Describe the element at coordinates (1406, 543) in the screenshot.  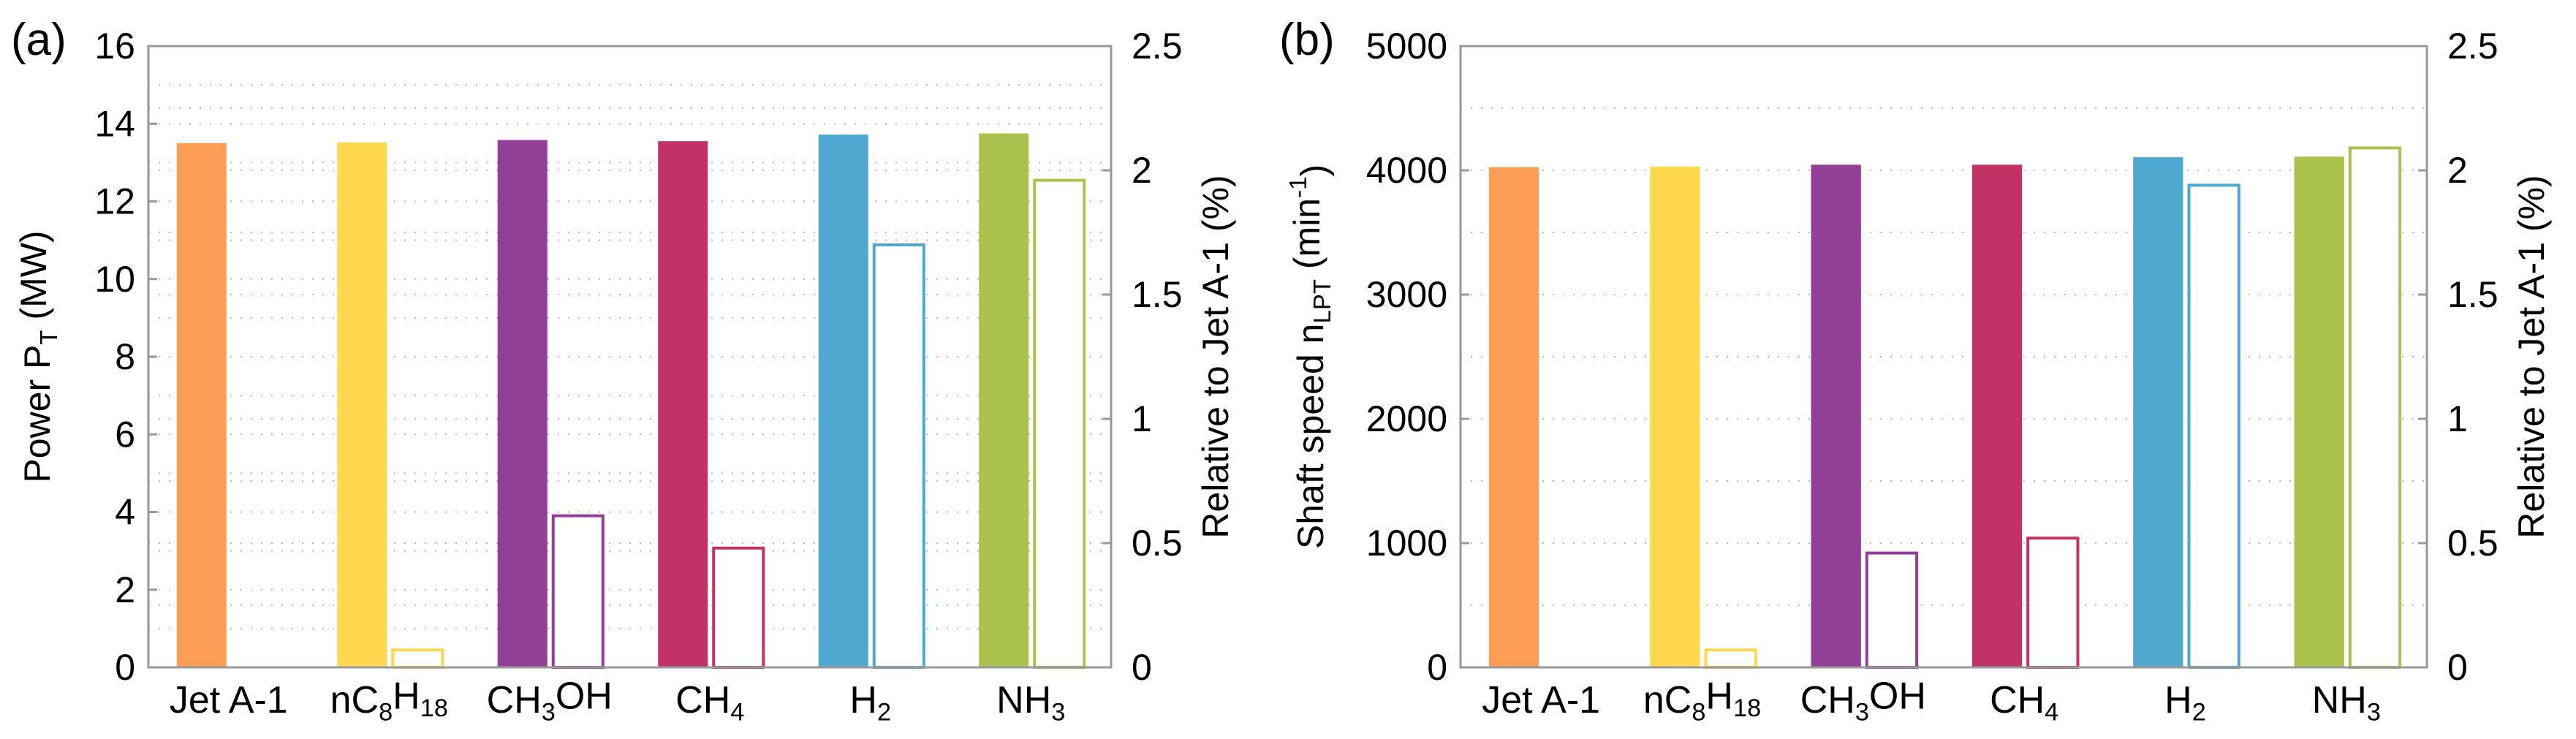
I see `y-left-tick-label: 1000` at that location.